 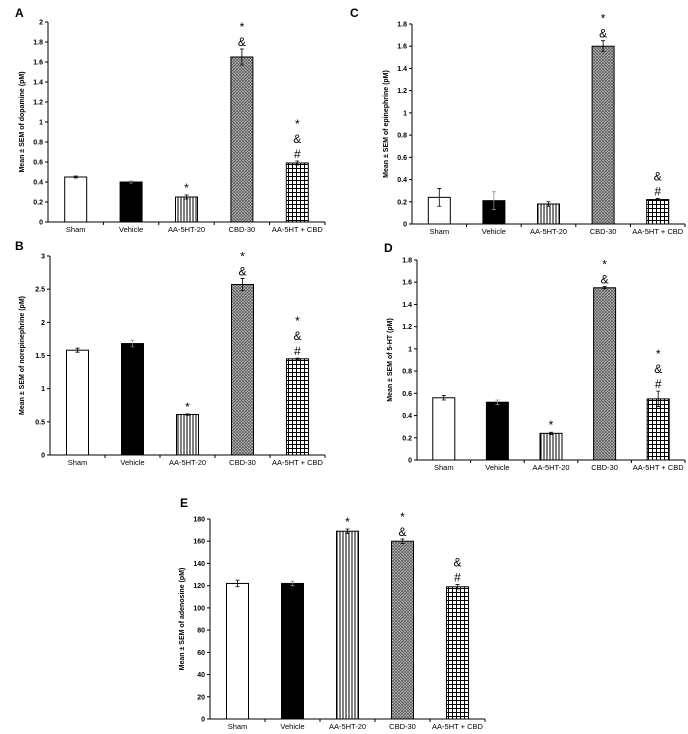 What do you see at coordinates (19, 13) in the screenshot?
I see `panel-label: A` at bounding box center [19, 13].